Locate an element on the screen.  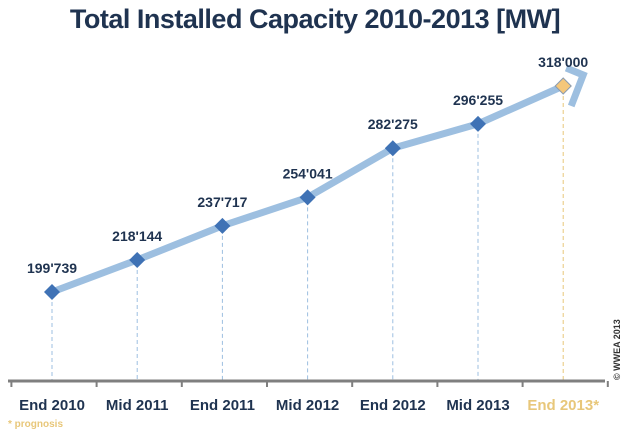
chart-title: Total Installed Capacity 2010-2013 [MW] is located at coordinates (315, 19).